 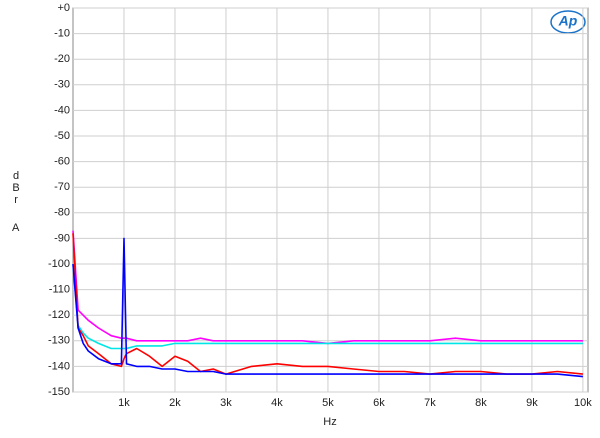 I want to click on x-tick-label: 9k, so click(x=532, y=403).